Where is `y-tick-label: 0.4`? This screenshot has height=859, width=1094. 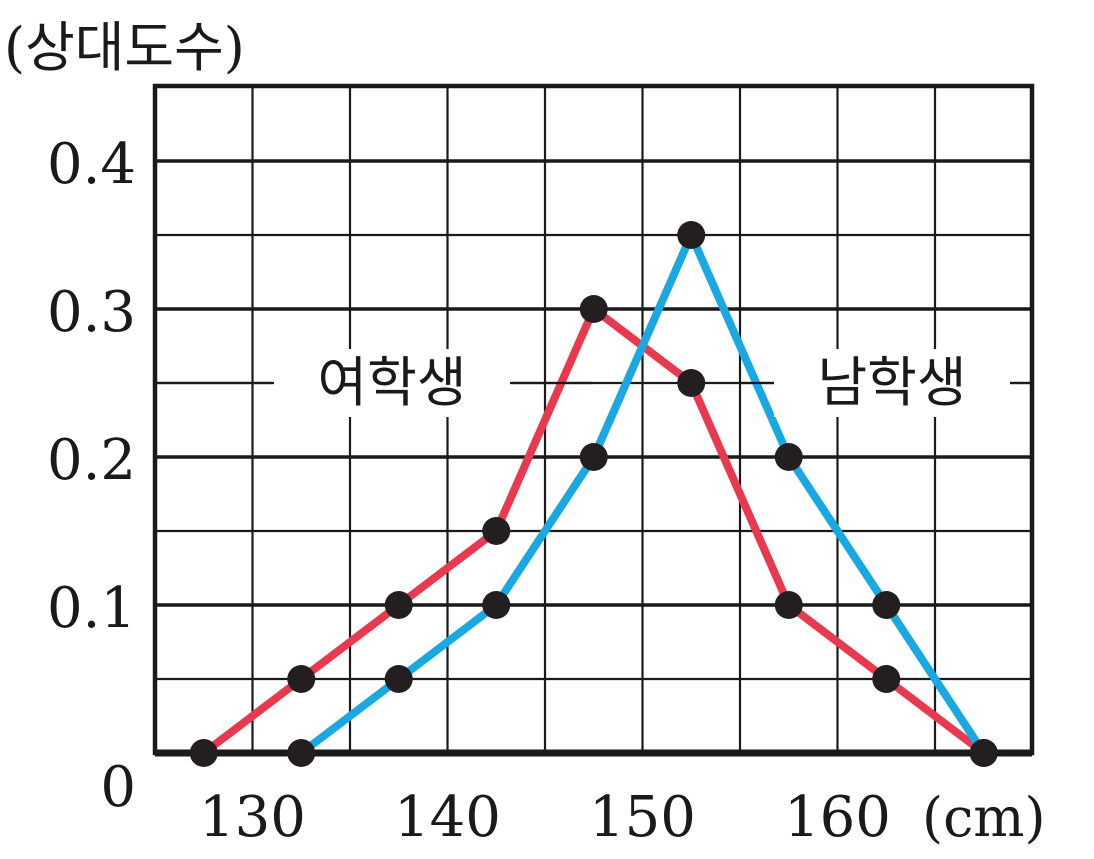
y-tick-label: 0.4 is located at coordinates (91, 164).